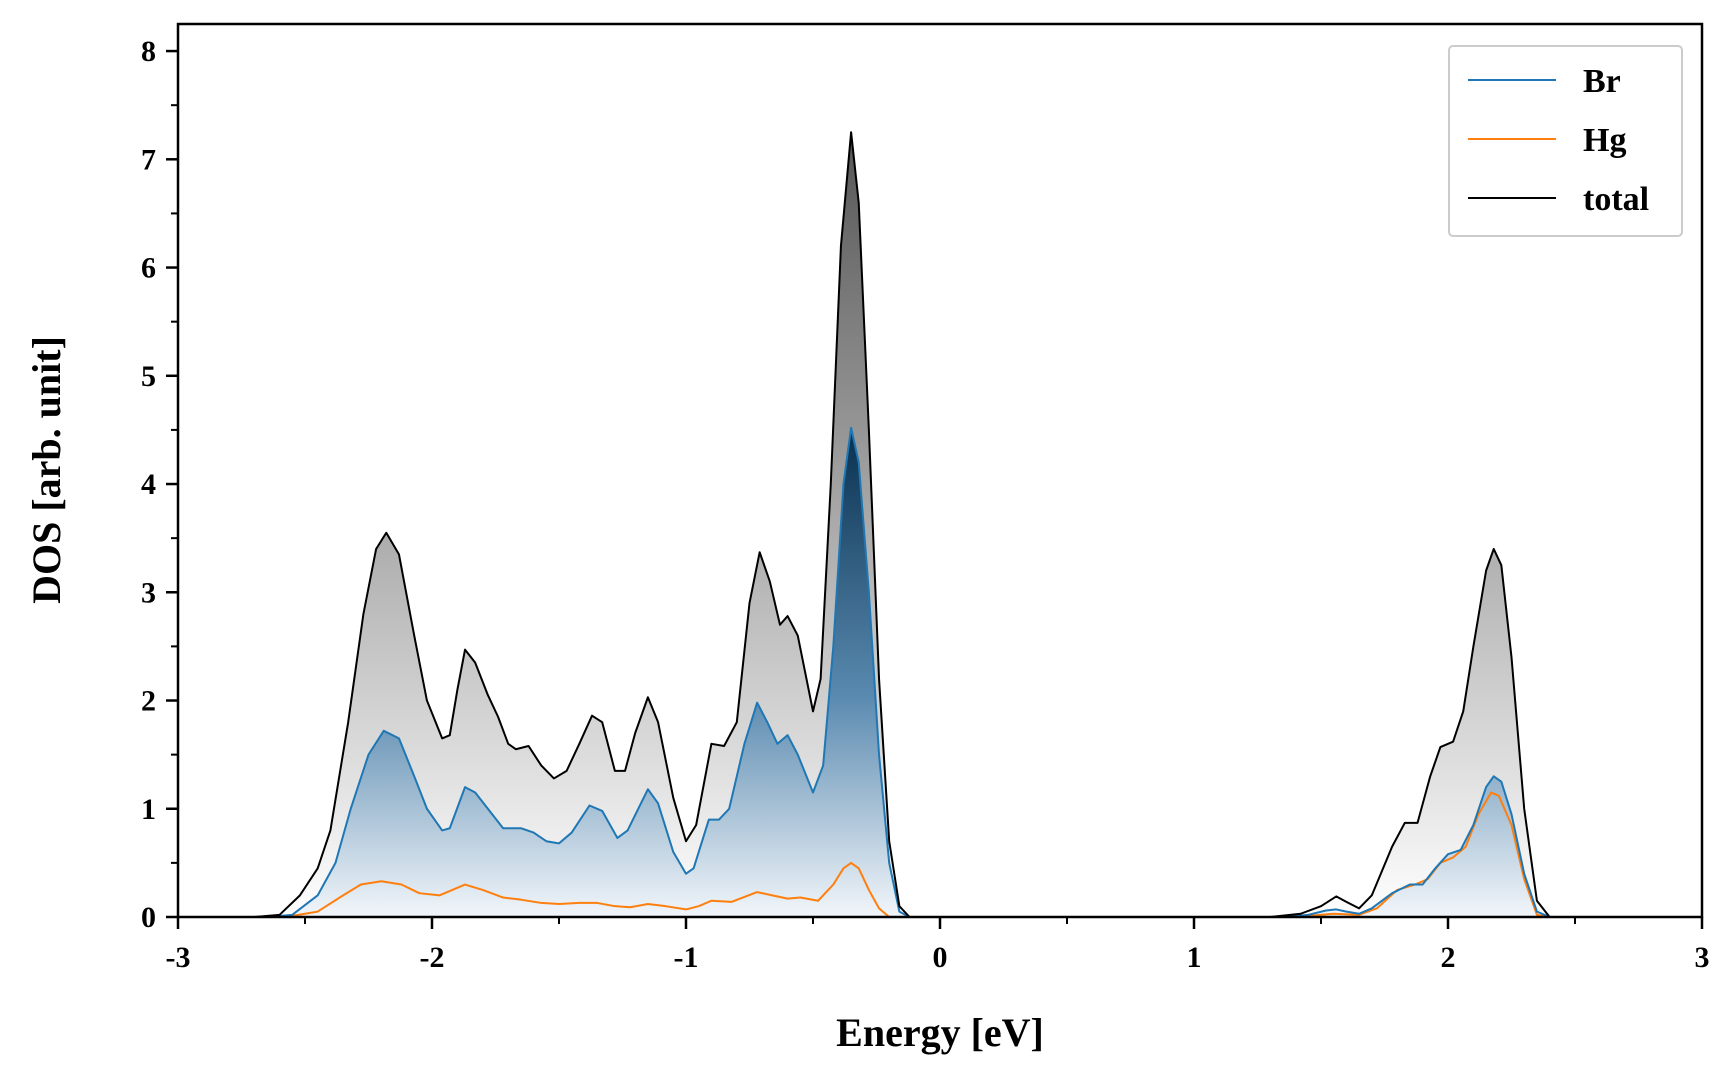  What do you see at coordinates (178, 957) in the screenshot?
I see `x-tick-label: -3` at bounding box center [178, 957].